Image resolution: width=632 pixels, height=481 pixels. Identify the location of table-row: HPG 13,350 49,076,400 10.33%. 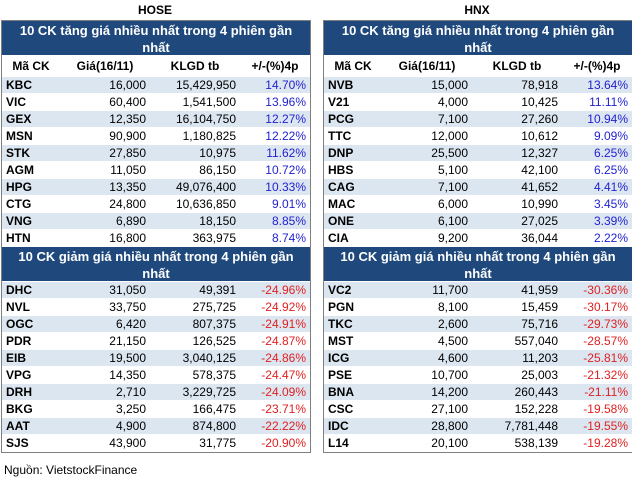
(156, 187).